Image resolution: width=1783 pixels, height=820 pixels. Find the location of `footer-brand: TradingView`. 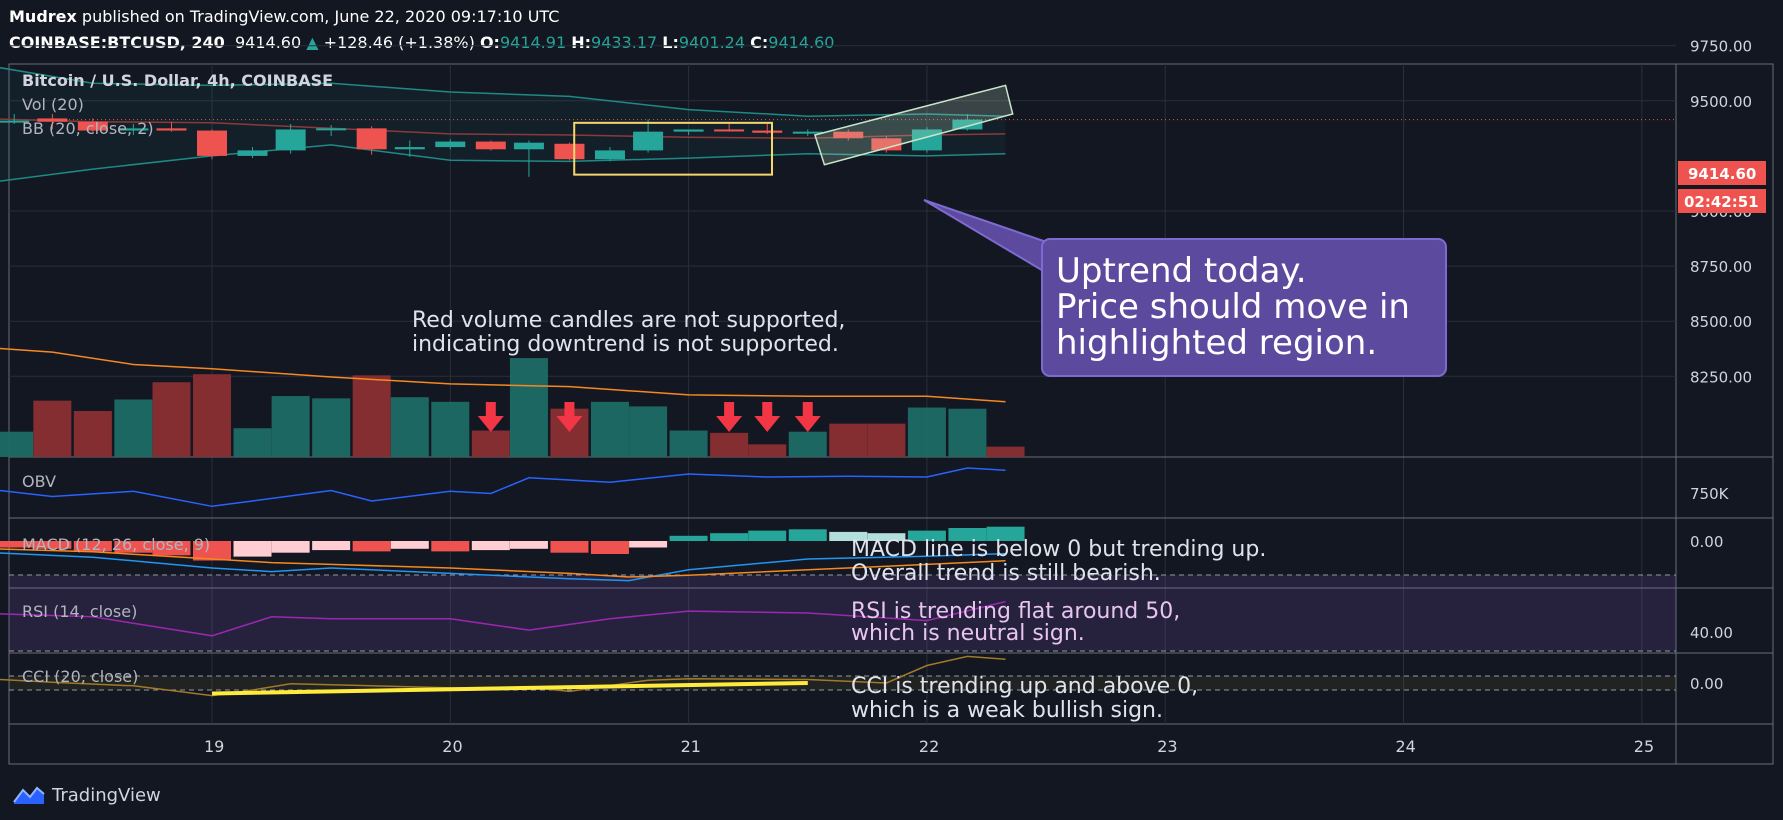

footer-brand: TradingView is located at coordinates (86, 795).